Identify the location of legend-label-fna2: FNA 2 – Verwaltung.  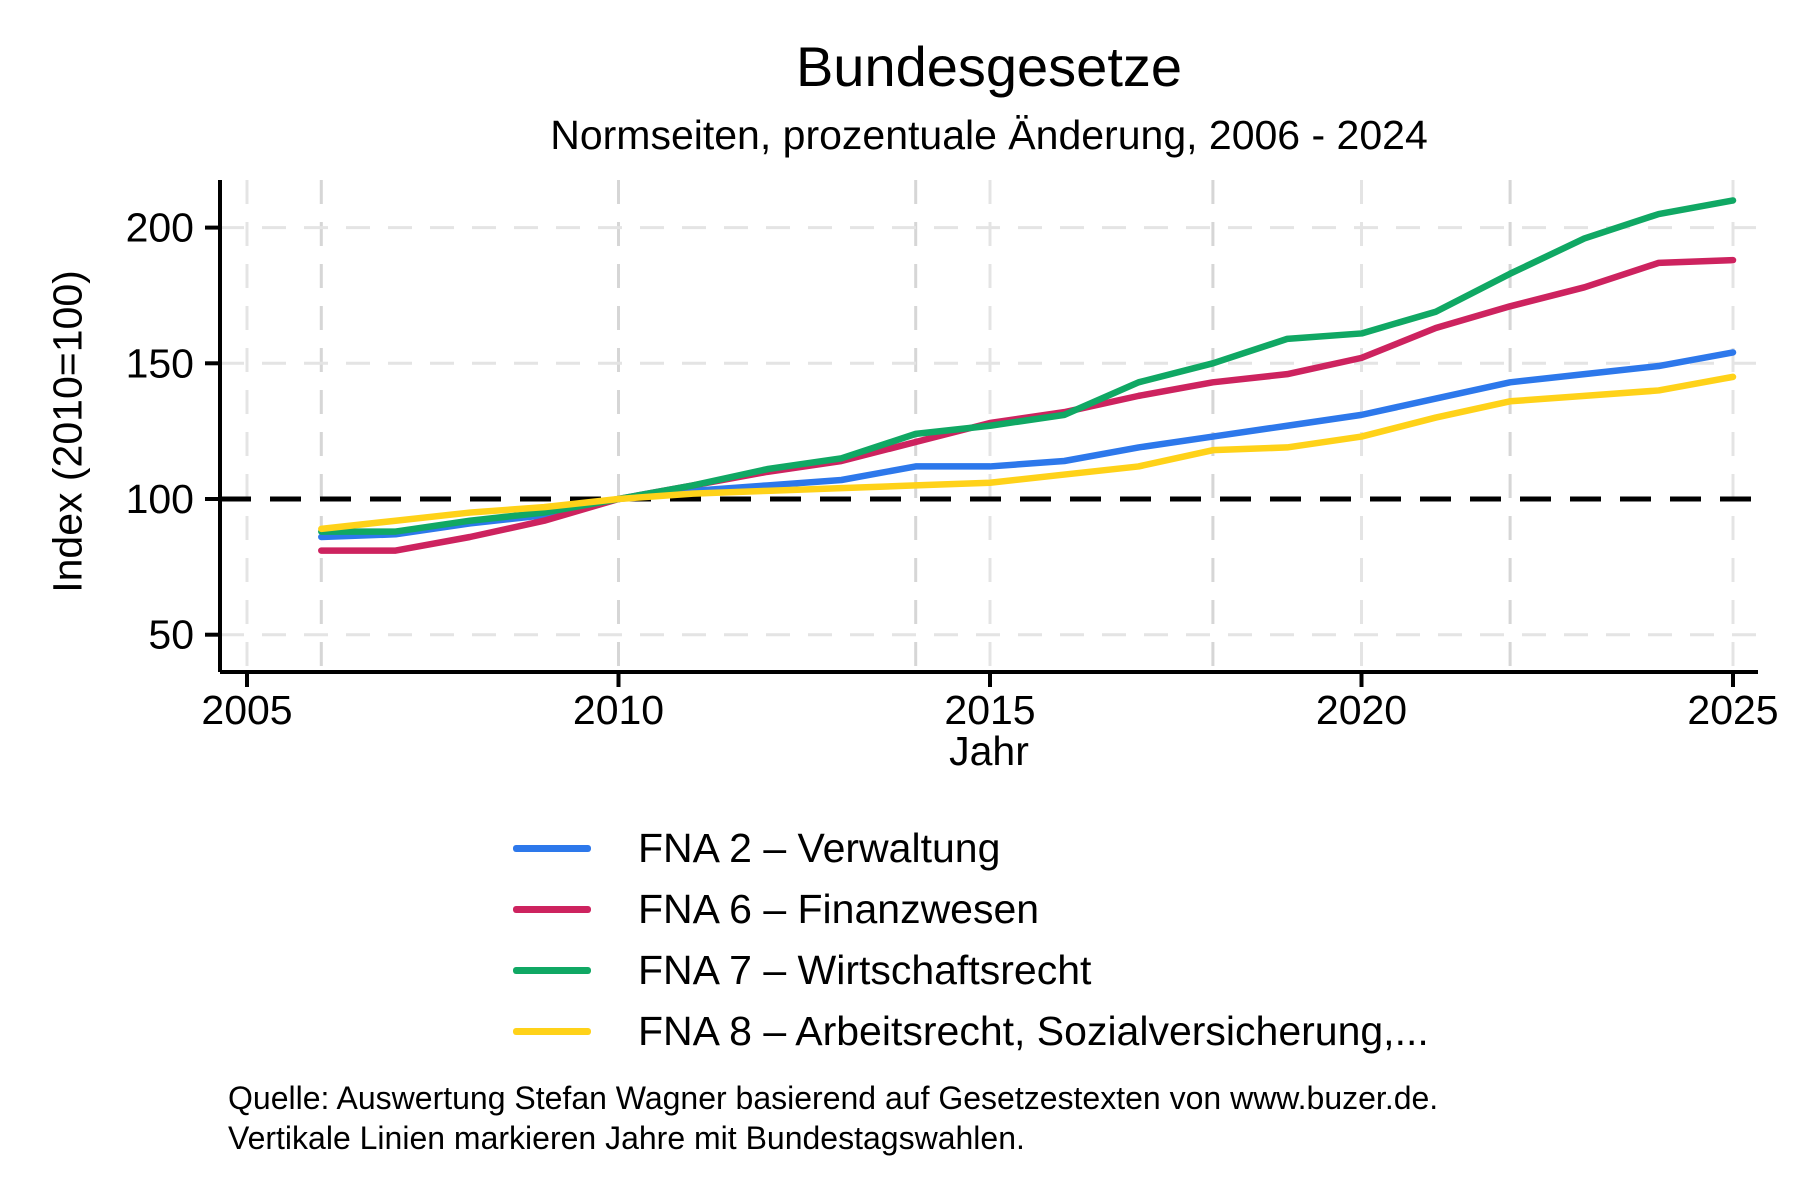
(819, 848).